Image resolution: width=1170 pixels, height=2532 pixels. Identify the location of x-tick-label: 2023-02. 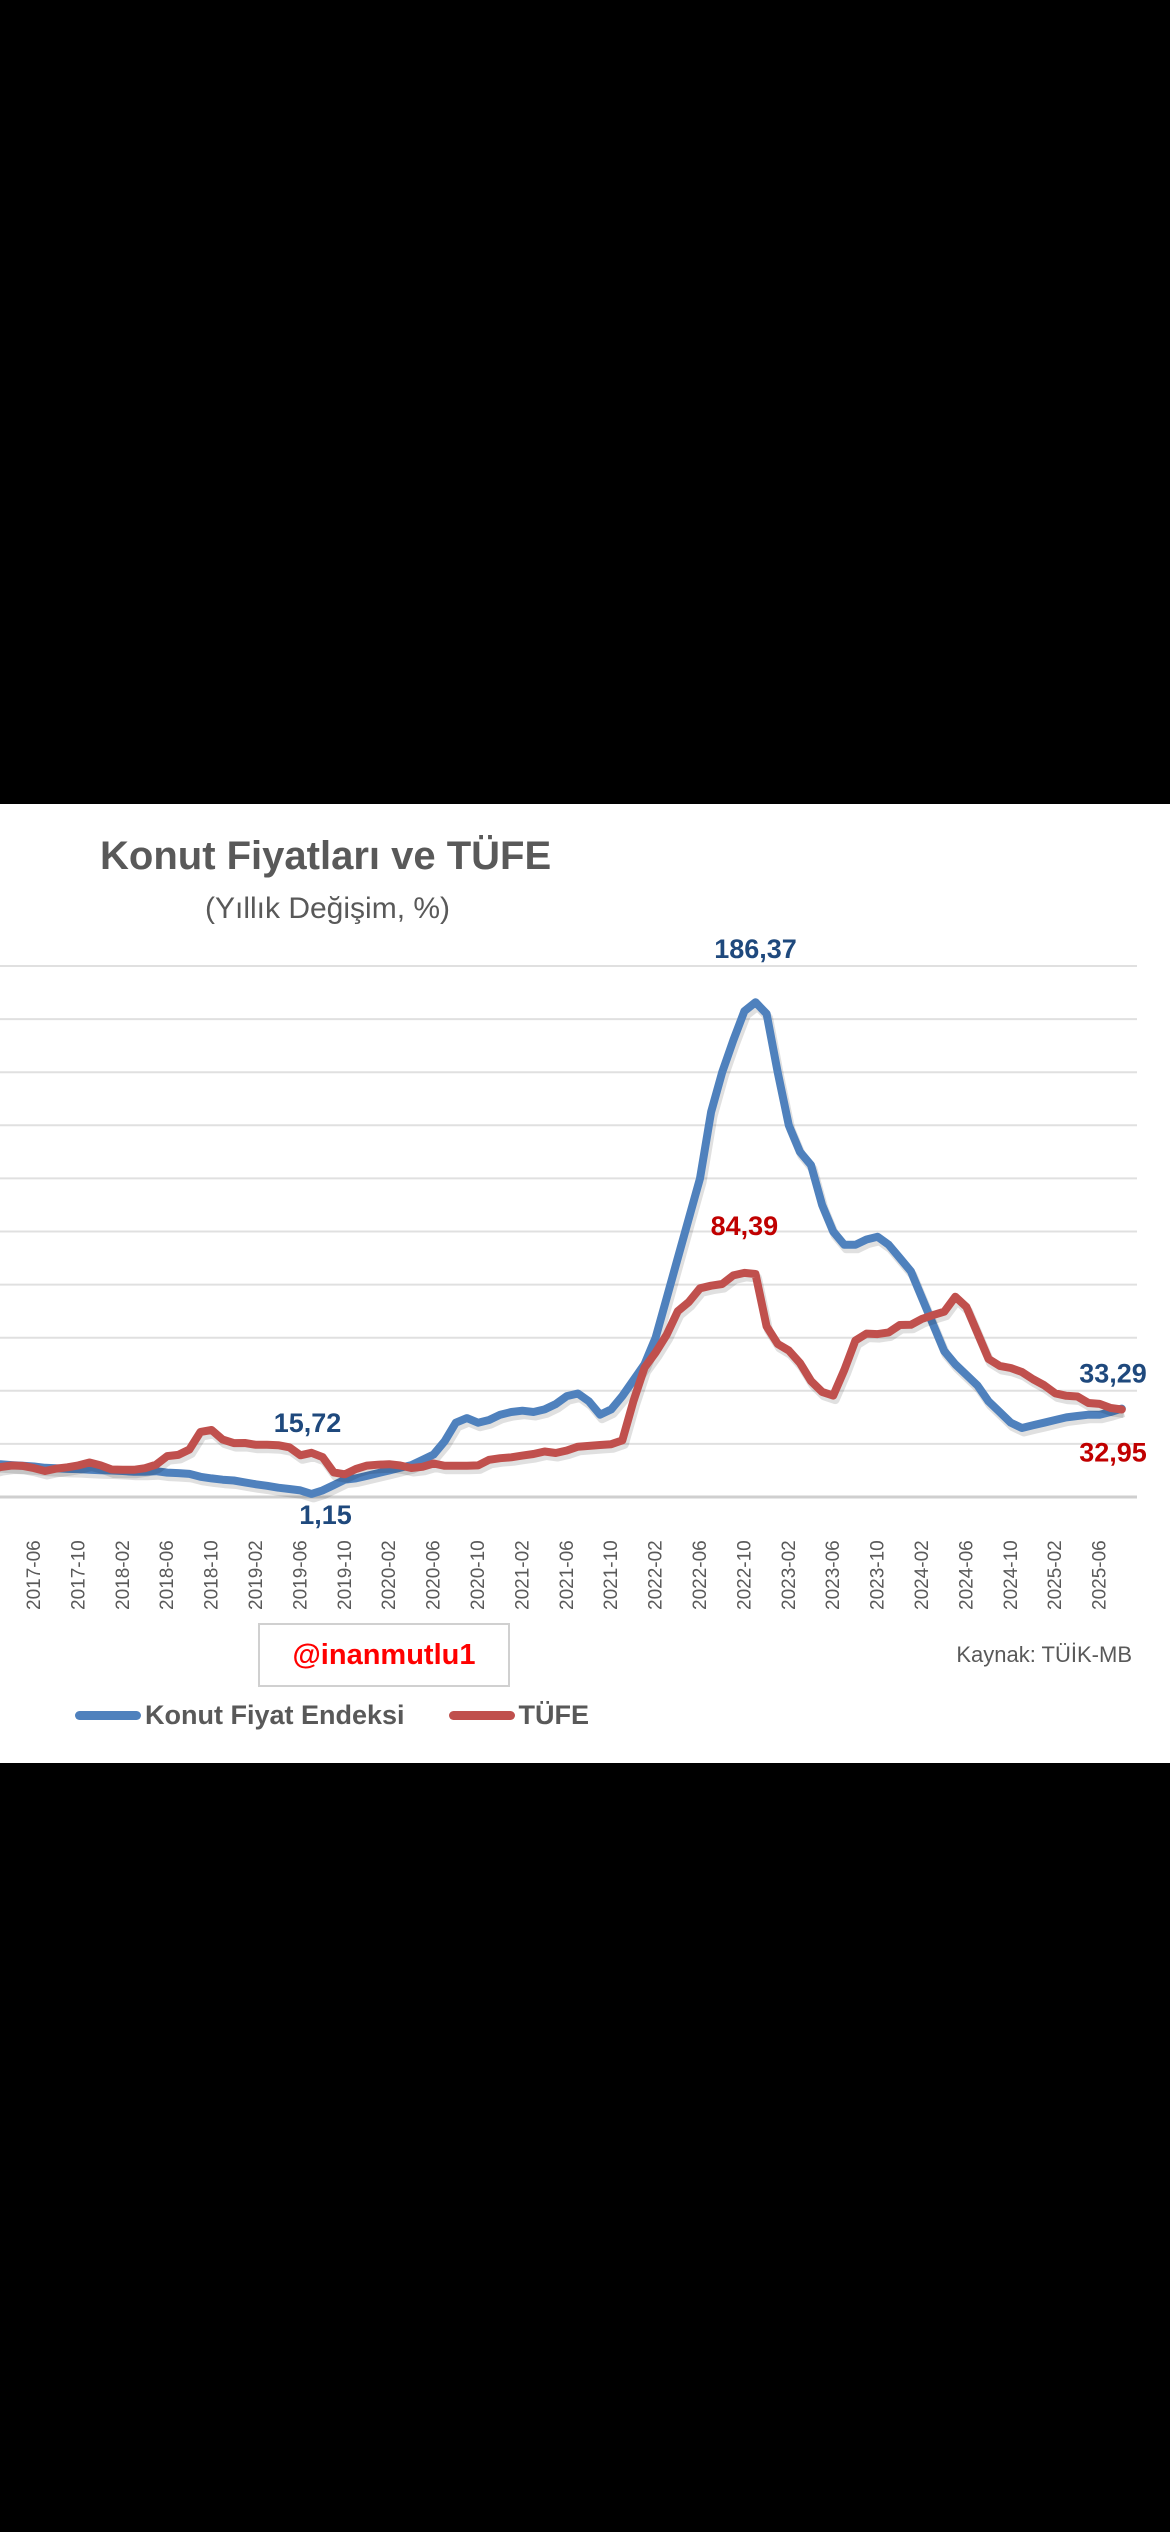
(789, 1575).